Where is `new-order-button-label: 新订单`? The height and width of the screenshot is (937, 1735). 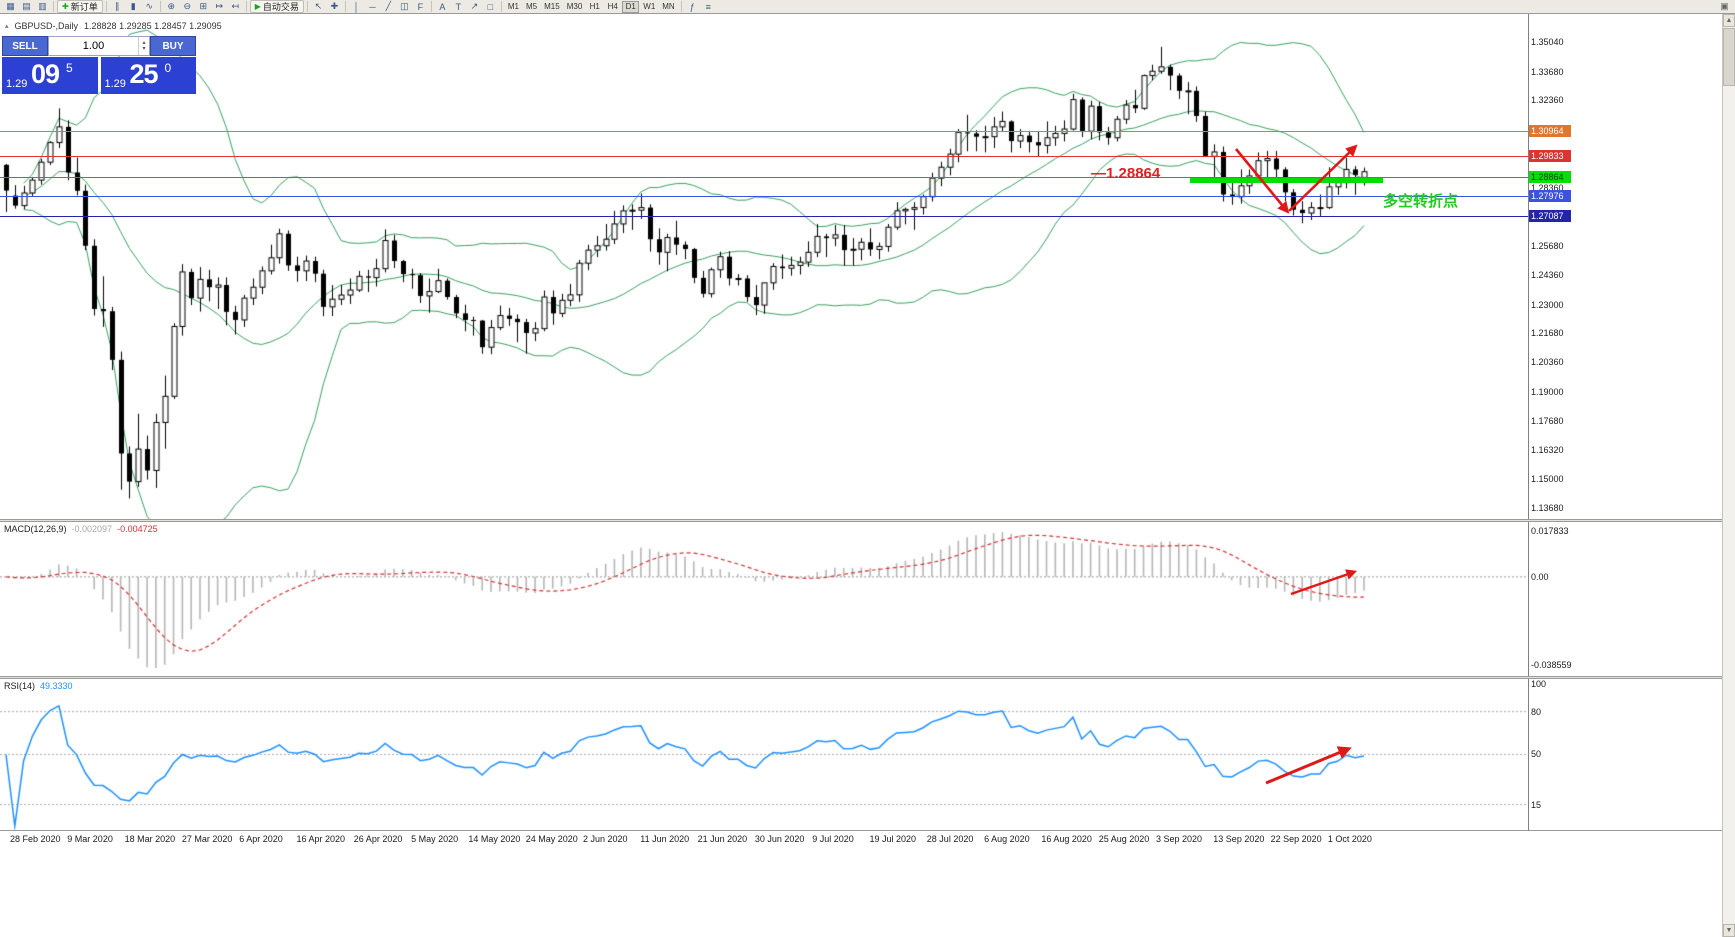 new-order-button-label: 新订单 is located at coordinates (84, 7).